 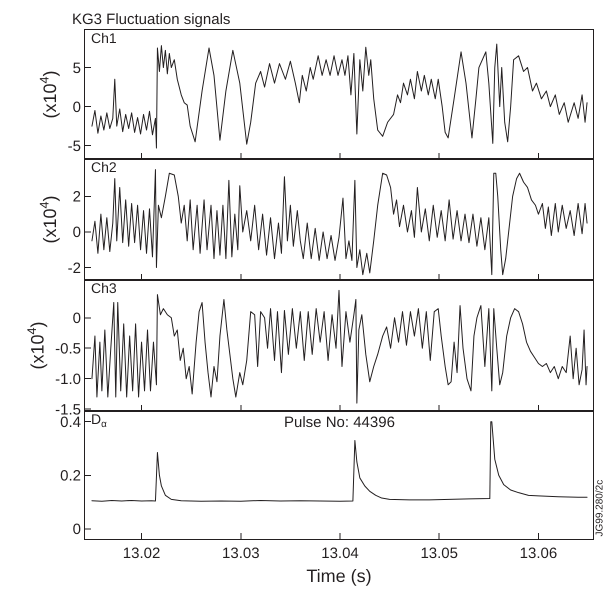 I want to click on x-tick-label: 13.05, so click(x=439, y=553).